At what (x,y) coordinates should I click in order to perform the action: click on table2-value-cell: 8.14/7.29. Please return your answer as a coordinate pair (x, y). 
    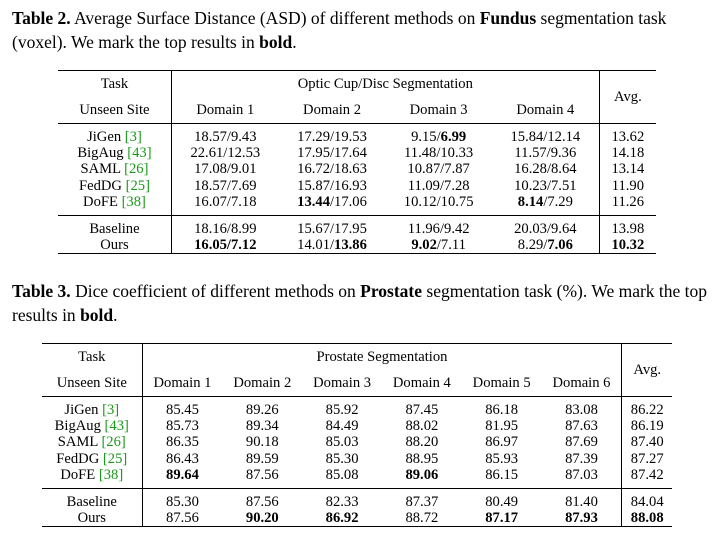
    Looking at the image, I should click on (545, 202).